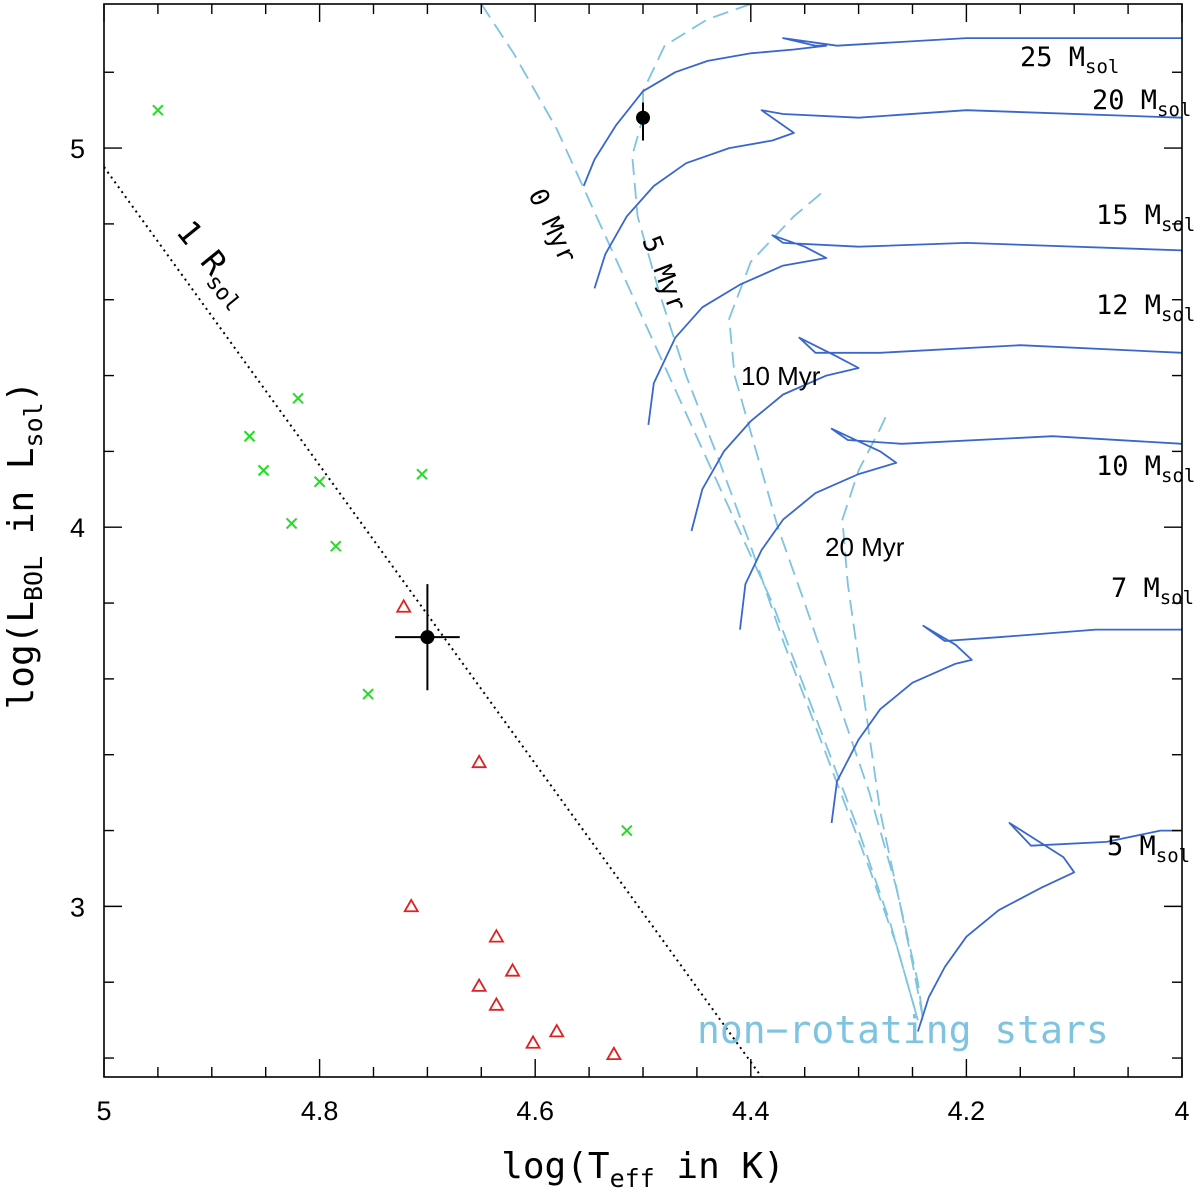 The height and width of the screenshot is (1195, 1200). Describe the element at coordinates (1049, 927) in the screenshot. I see `track-5-m` at that location.